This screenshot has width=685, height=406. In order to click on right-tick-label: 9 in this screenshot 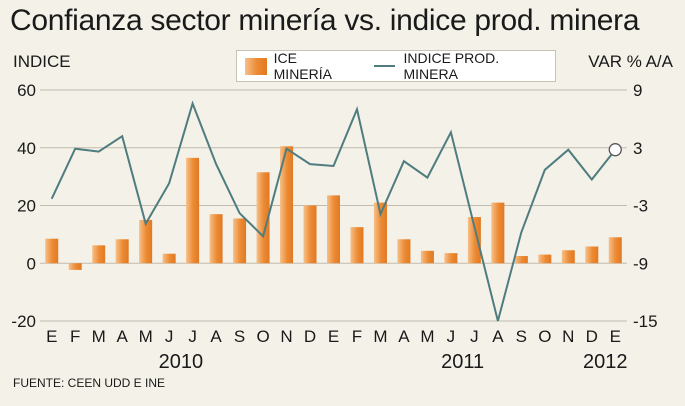, I will do `click(637, 90)`.